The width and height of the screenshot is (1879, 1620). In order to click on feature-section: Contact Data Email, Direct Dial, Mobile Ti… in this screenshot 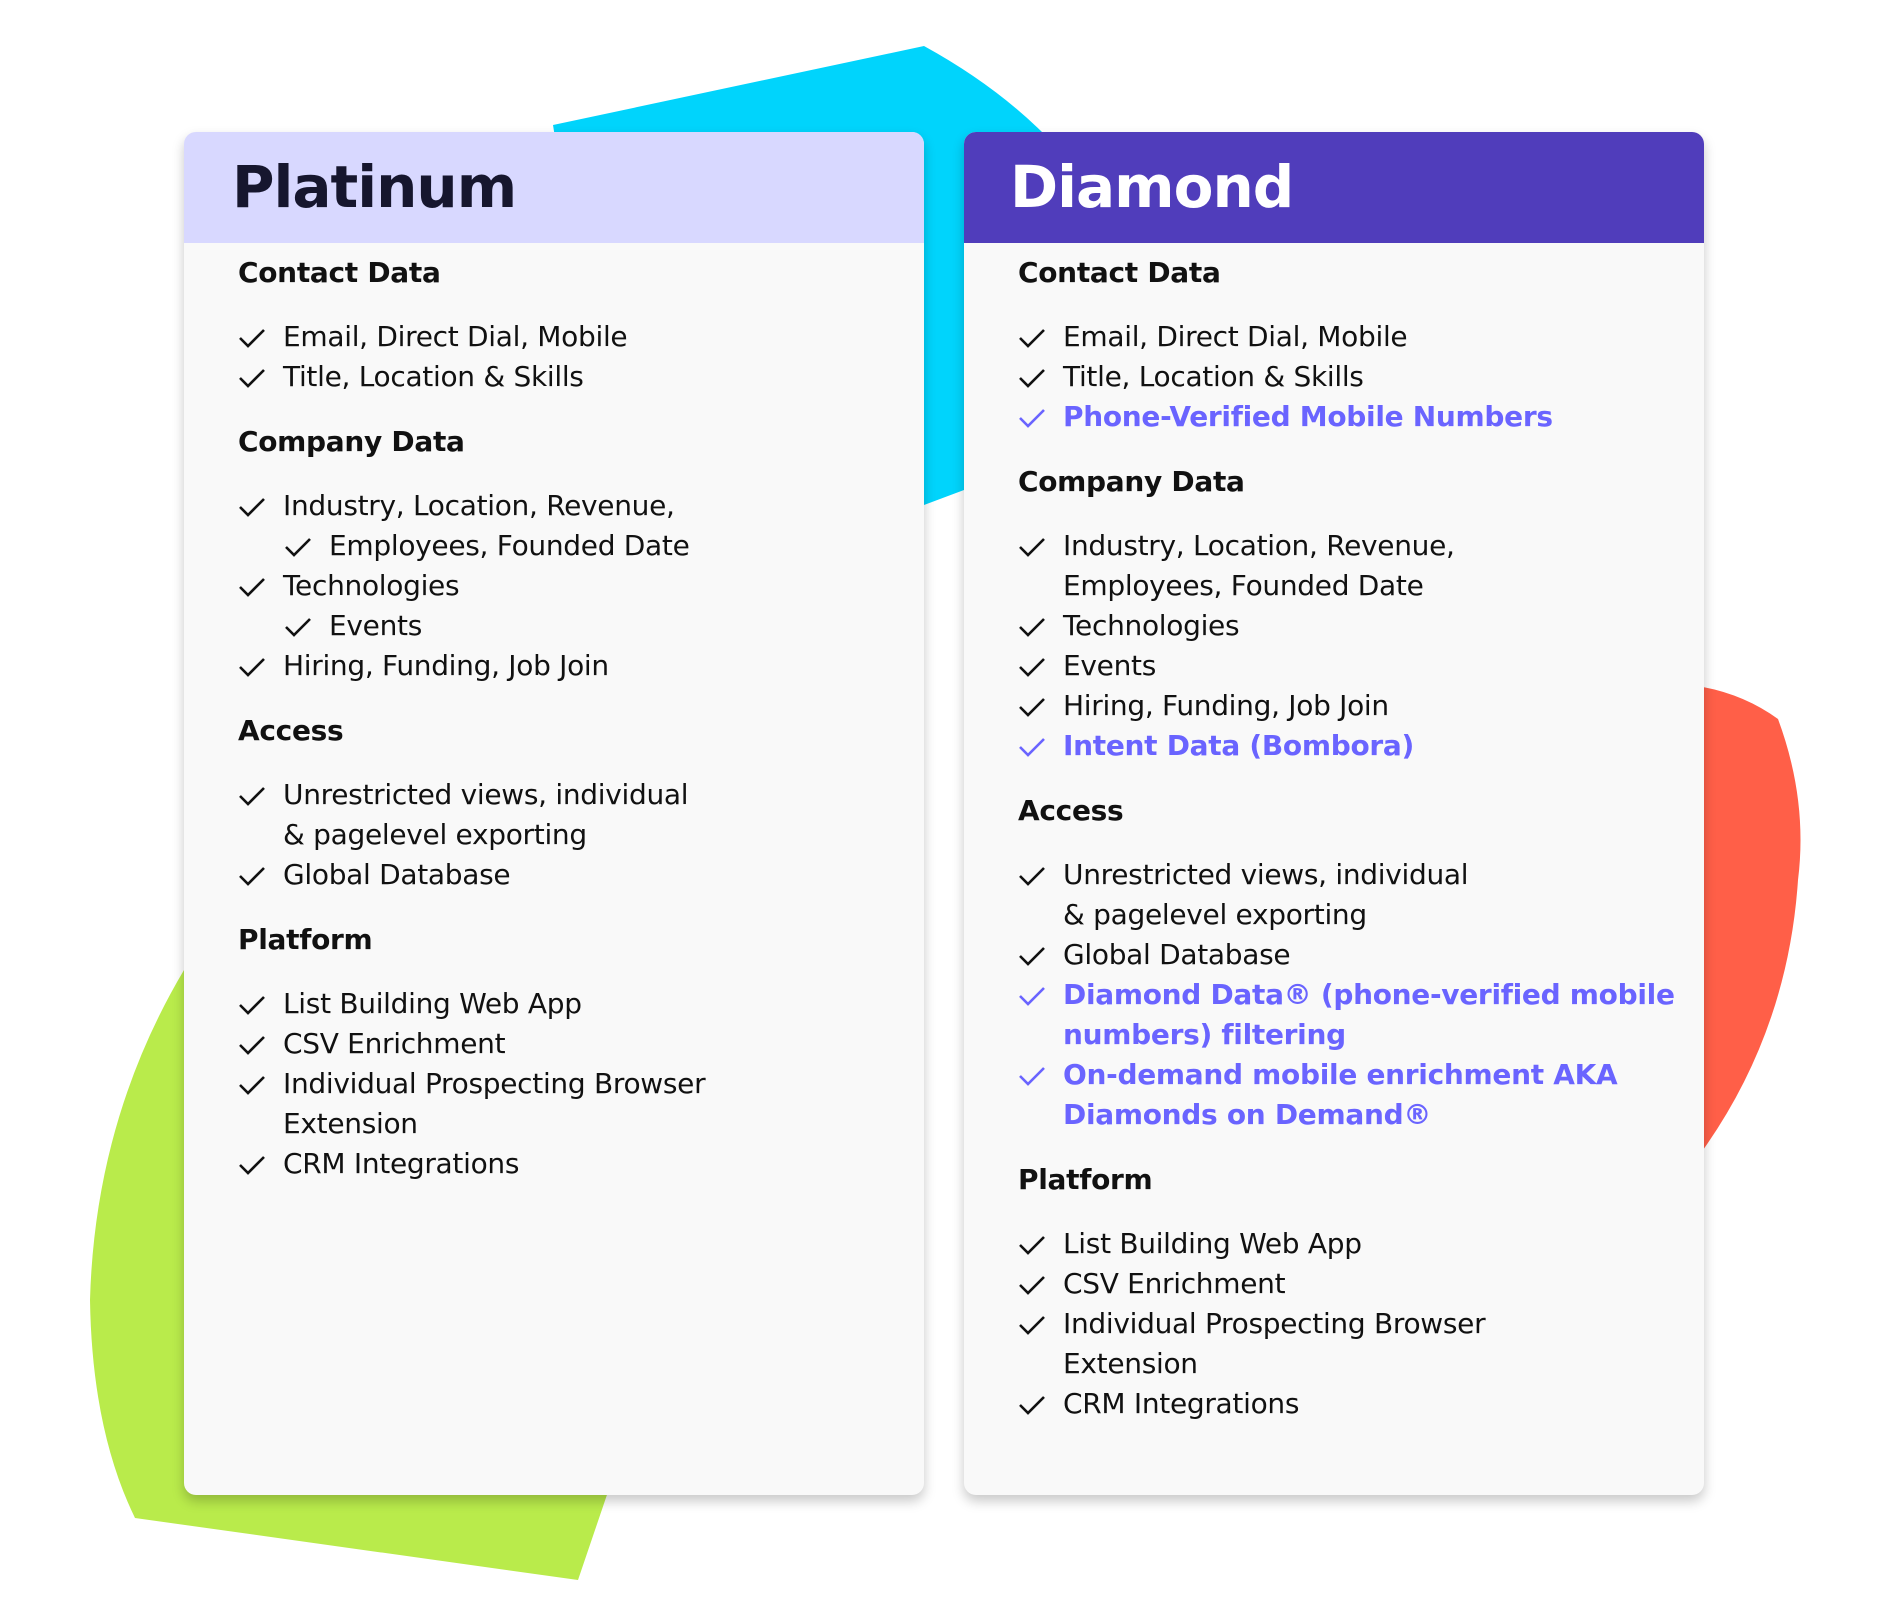, I will do `click(1361, 345)`.